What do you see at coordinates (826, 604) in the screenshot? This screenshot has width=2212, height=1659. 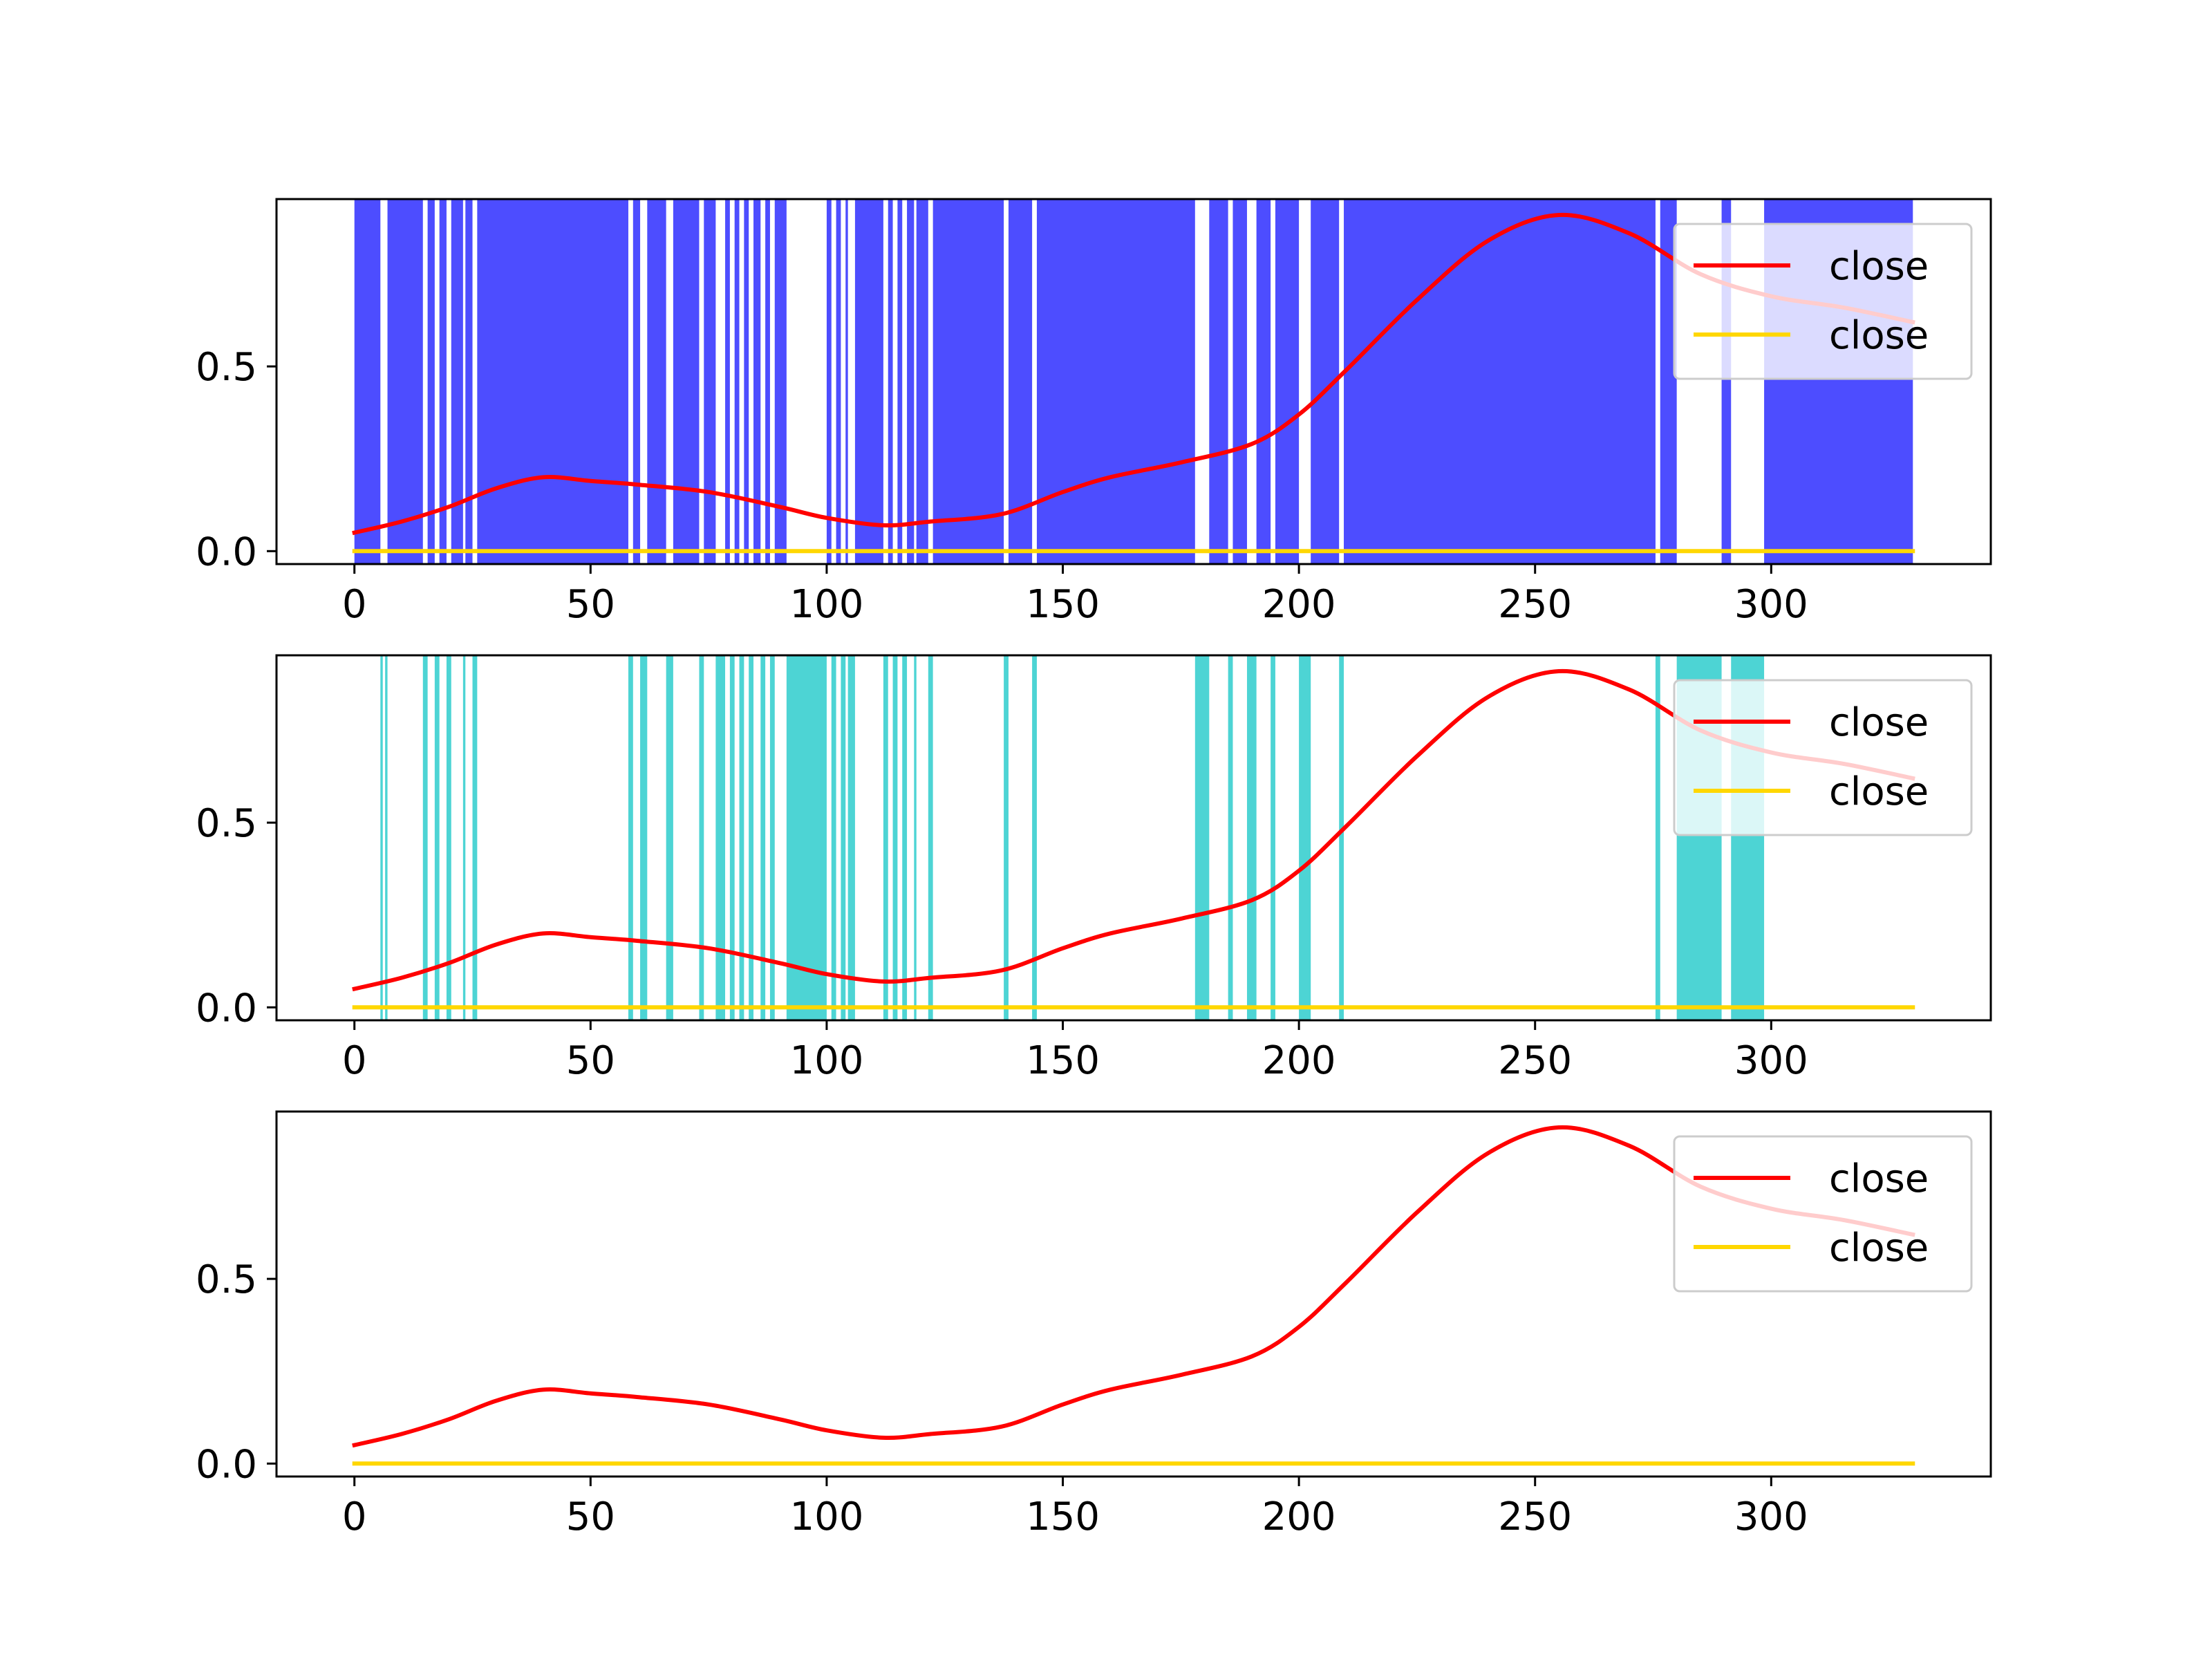 I see `x-tick-label: 100` at bounding box center [826, 604].